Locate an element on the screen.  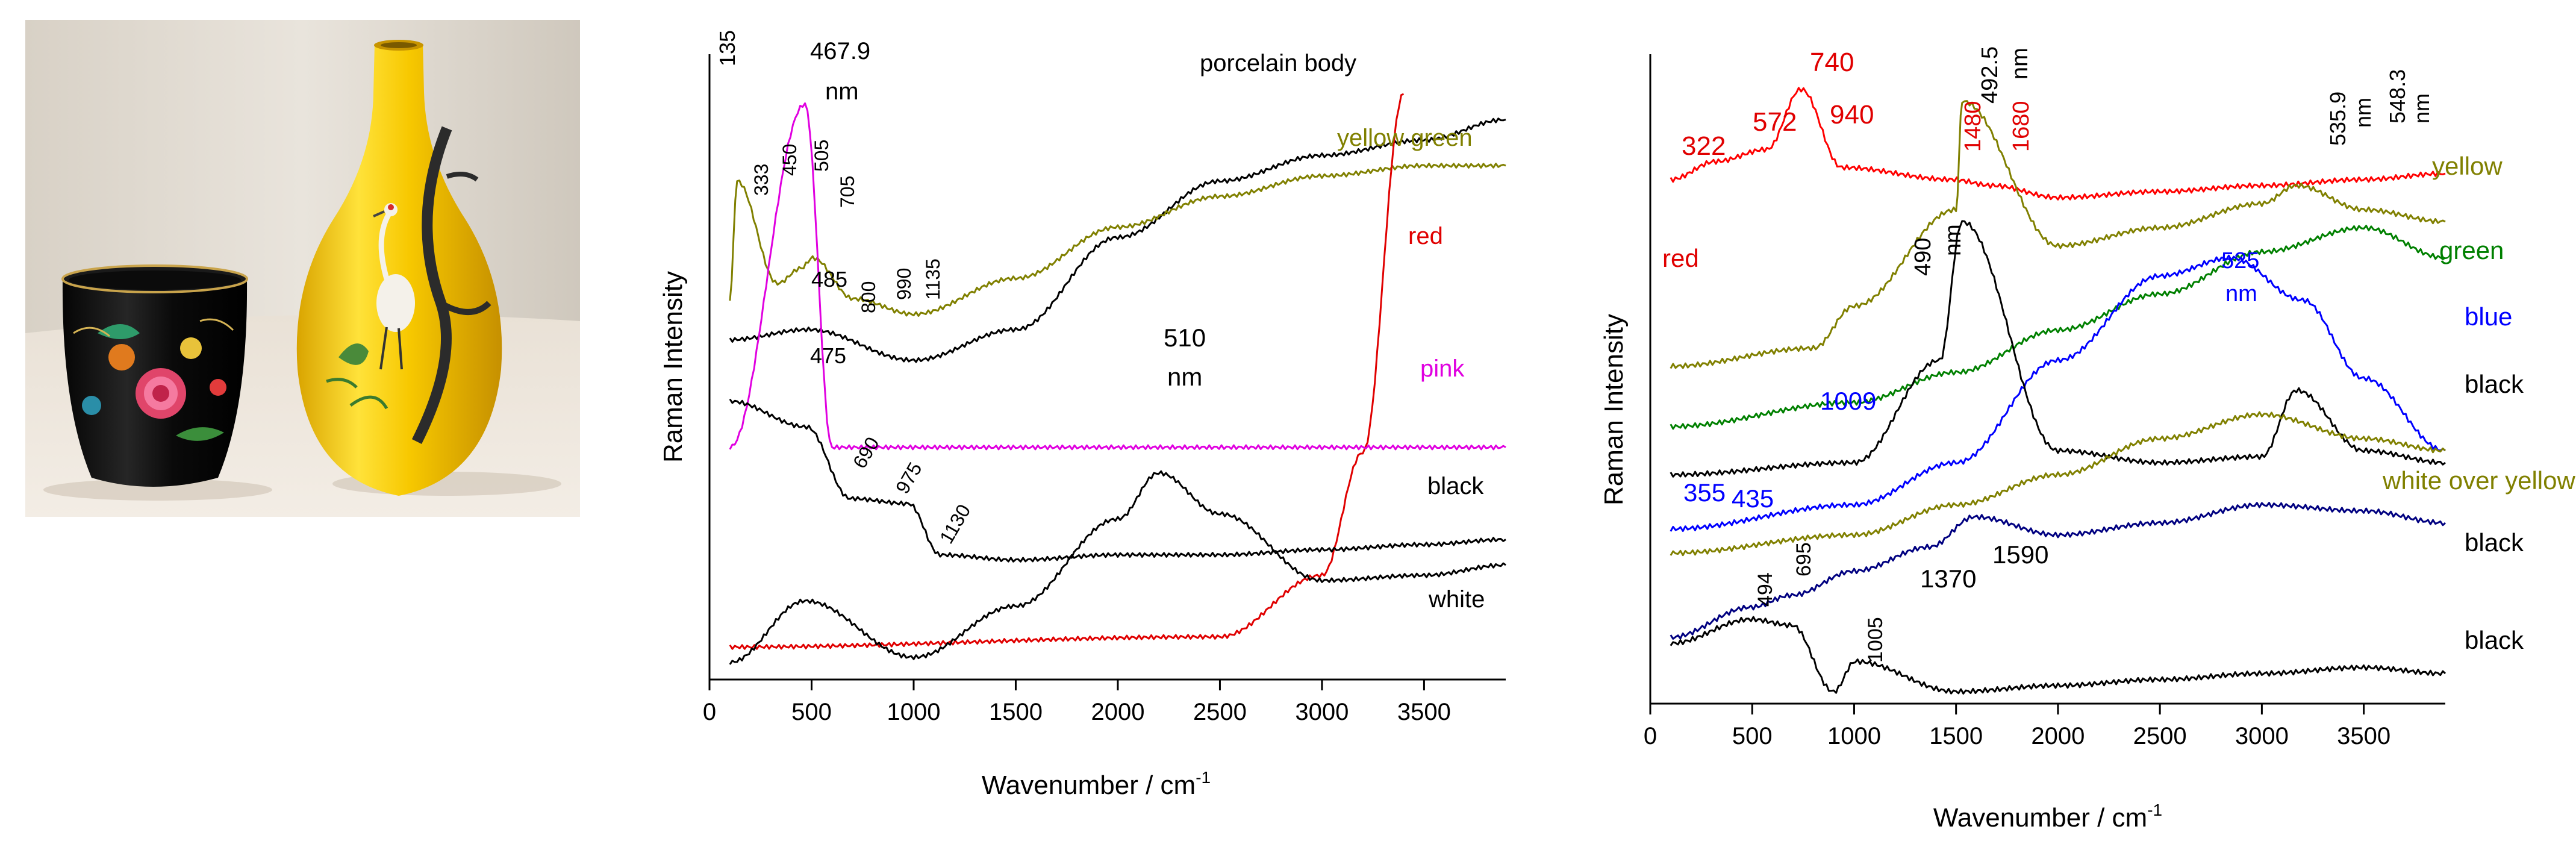
series-line-red is located at coordinates (2058, 144).